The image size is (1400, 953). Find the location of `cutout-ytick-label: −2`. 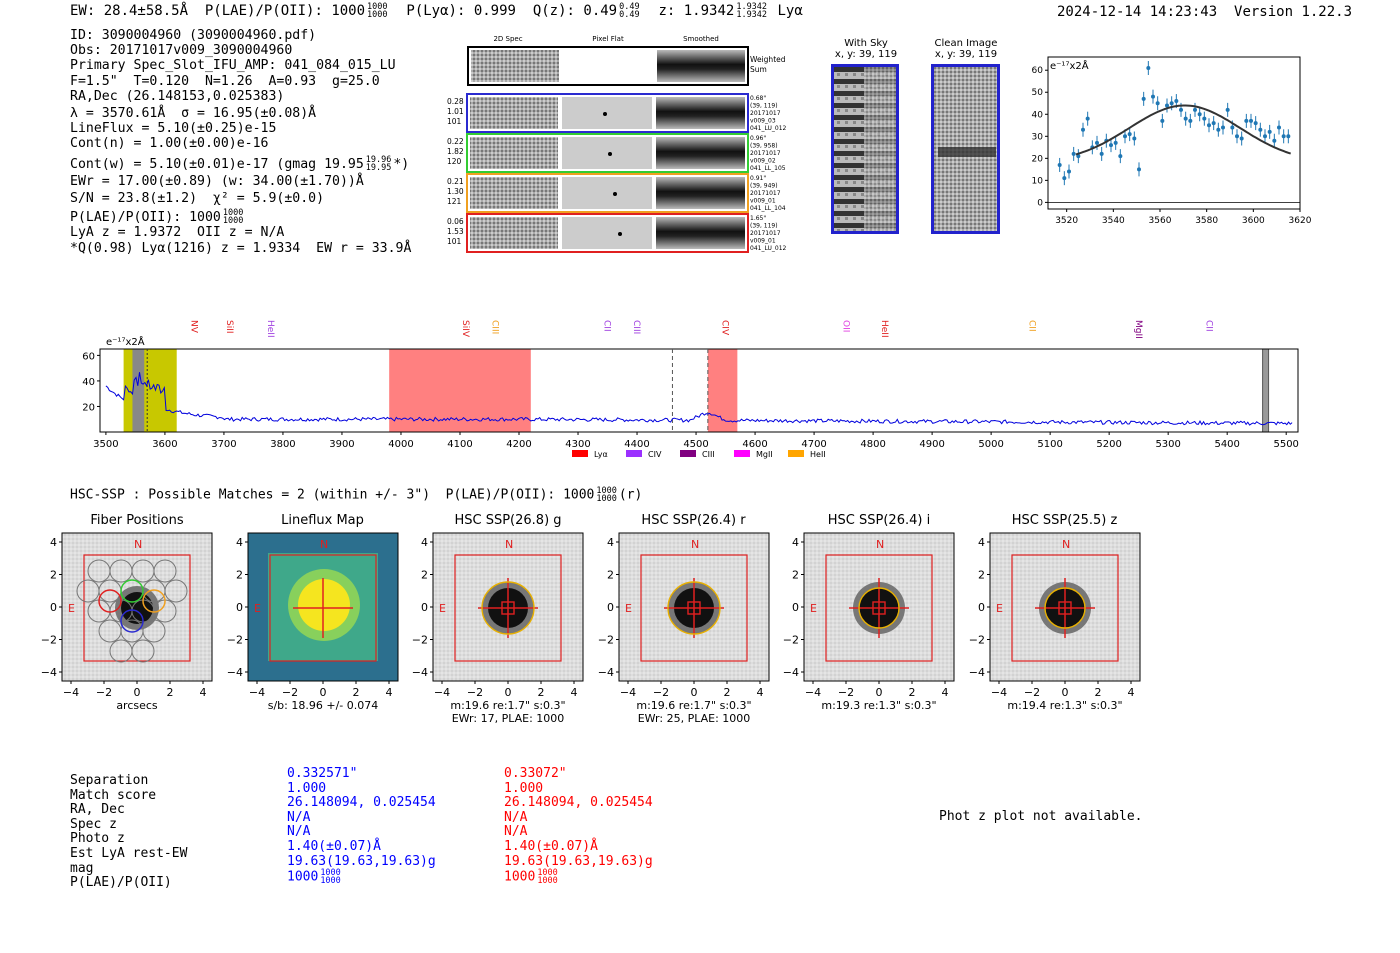

cutout-ytick-label: −2 is located at coordinates (420, 640).